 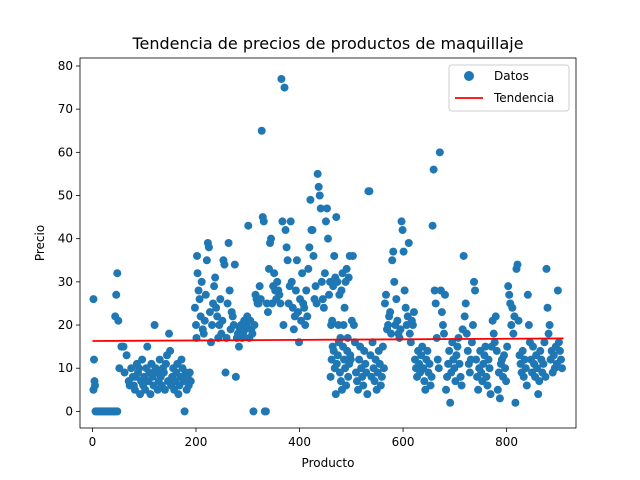 I want to click on y-axis-label: Precio, so click(x=40, y=243).